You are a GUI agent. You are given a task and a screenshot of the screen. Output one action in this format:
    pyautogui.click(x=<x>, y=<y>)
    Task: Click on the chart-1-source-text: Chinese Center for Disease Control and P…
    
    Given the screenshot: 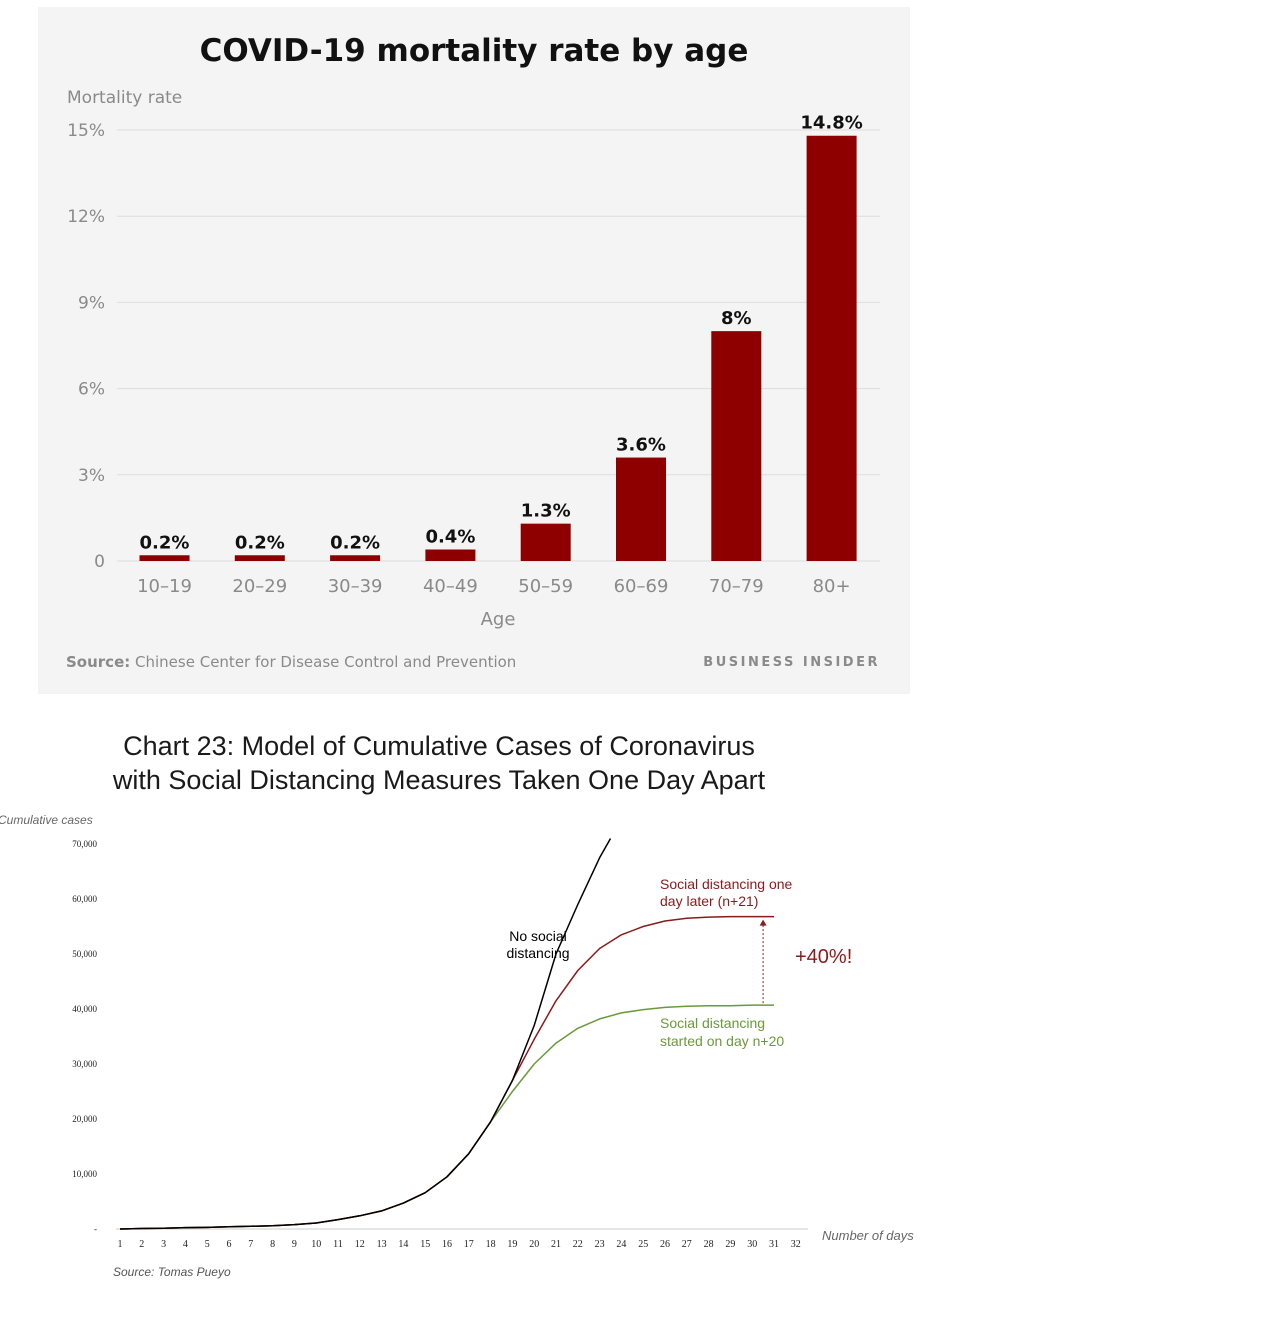 What is the action you would take?
    pyautogui.click(x=325, y=662)
    